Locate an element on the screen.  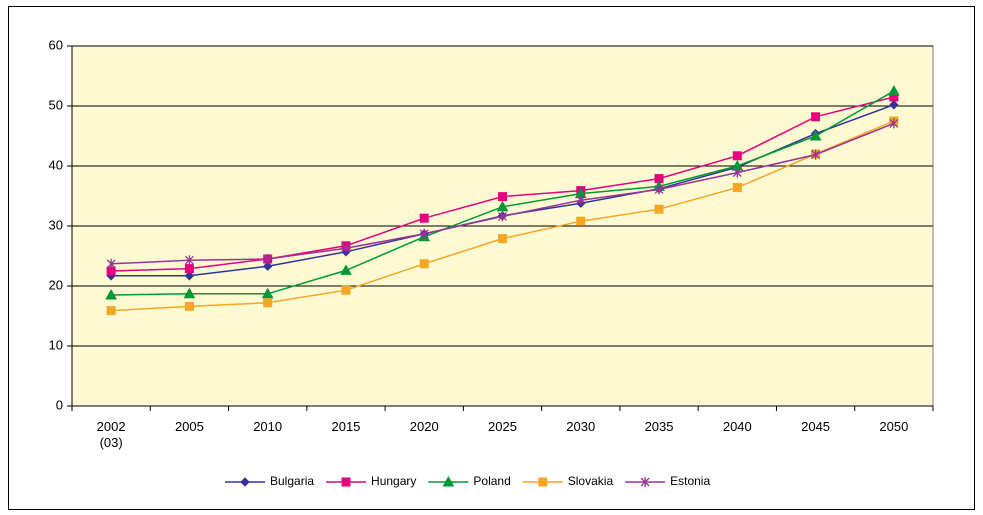
x-tick-label: 2020 is located at coordinates (424, 426).